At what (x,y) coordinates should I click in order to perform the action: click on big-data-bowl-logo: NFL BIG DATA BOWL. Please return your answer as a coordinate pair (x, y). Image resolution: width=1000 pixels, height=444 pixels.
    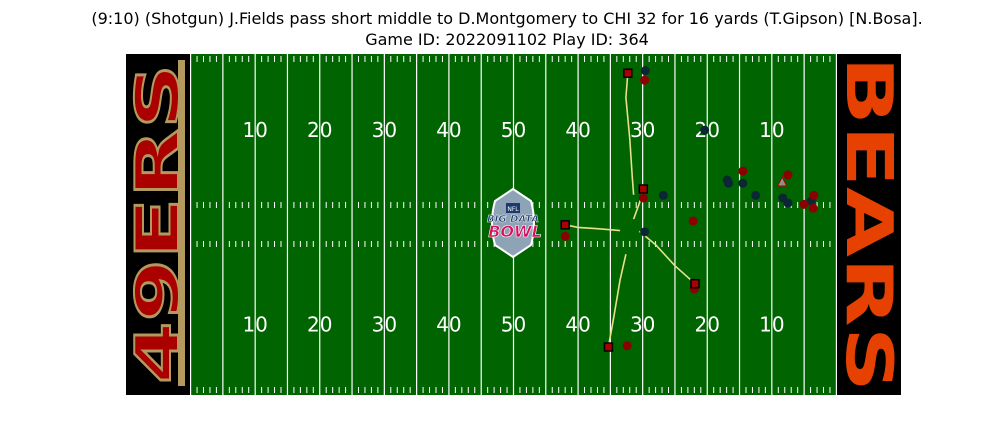
    Looking at the image, I should click on (514, 223).